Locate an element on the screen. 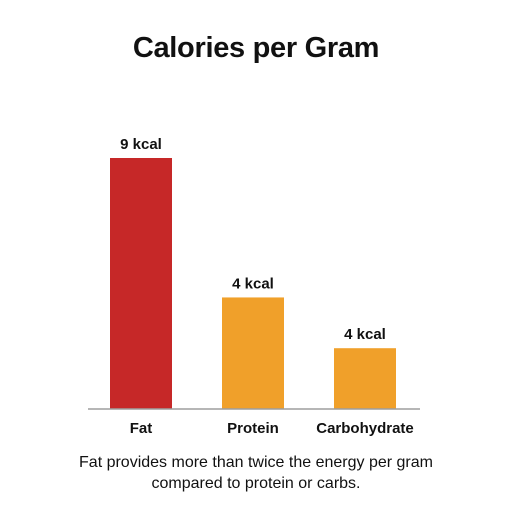 This screenshot has width=512, height=512. bar-carbohydrate is located at coordinates (365, 378).